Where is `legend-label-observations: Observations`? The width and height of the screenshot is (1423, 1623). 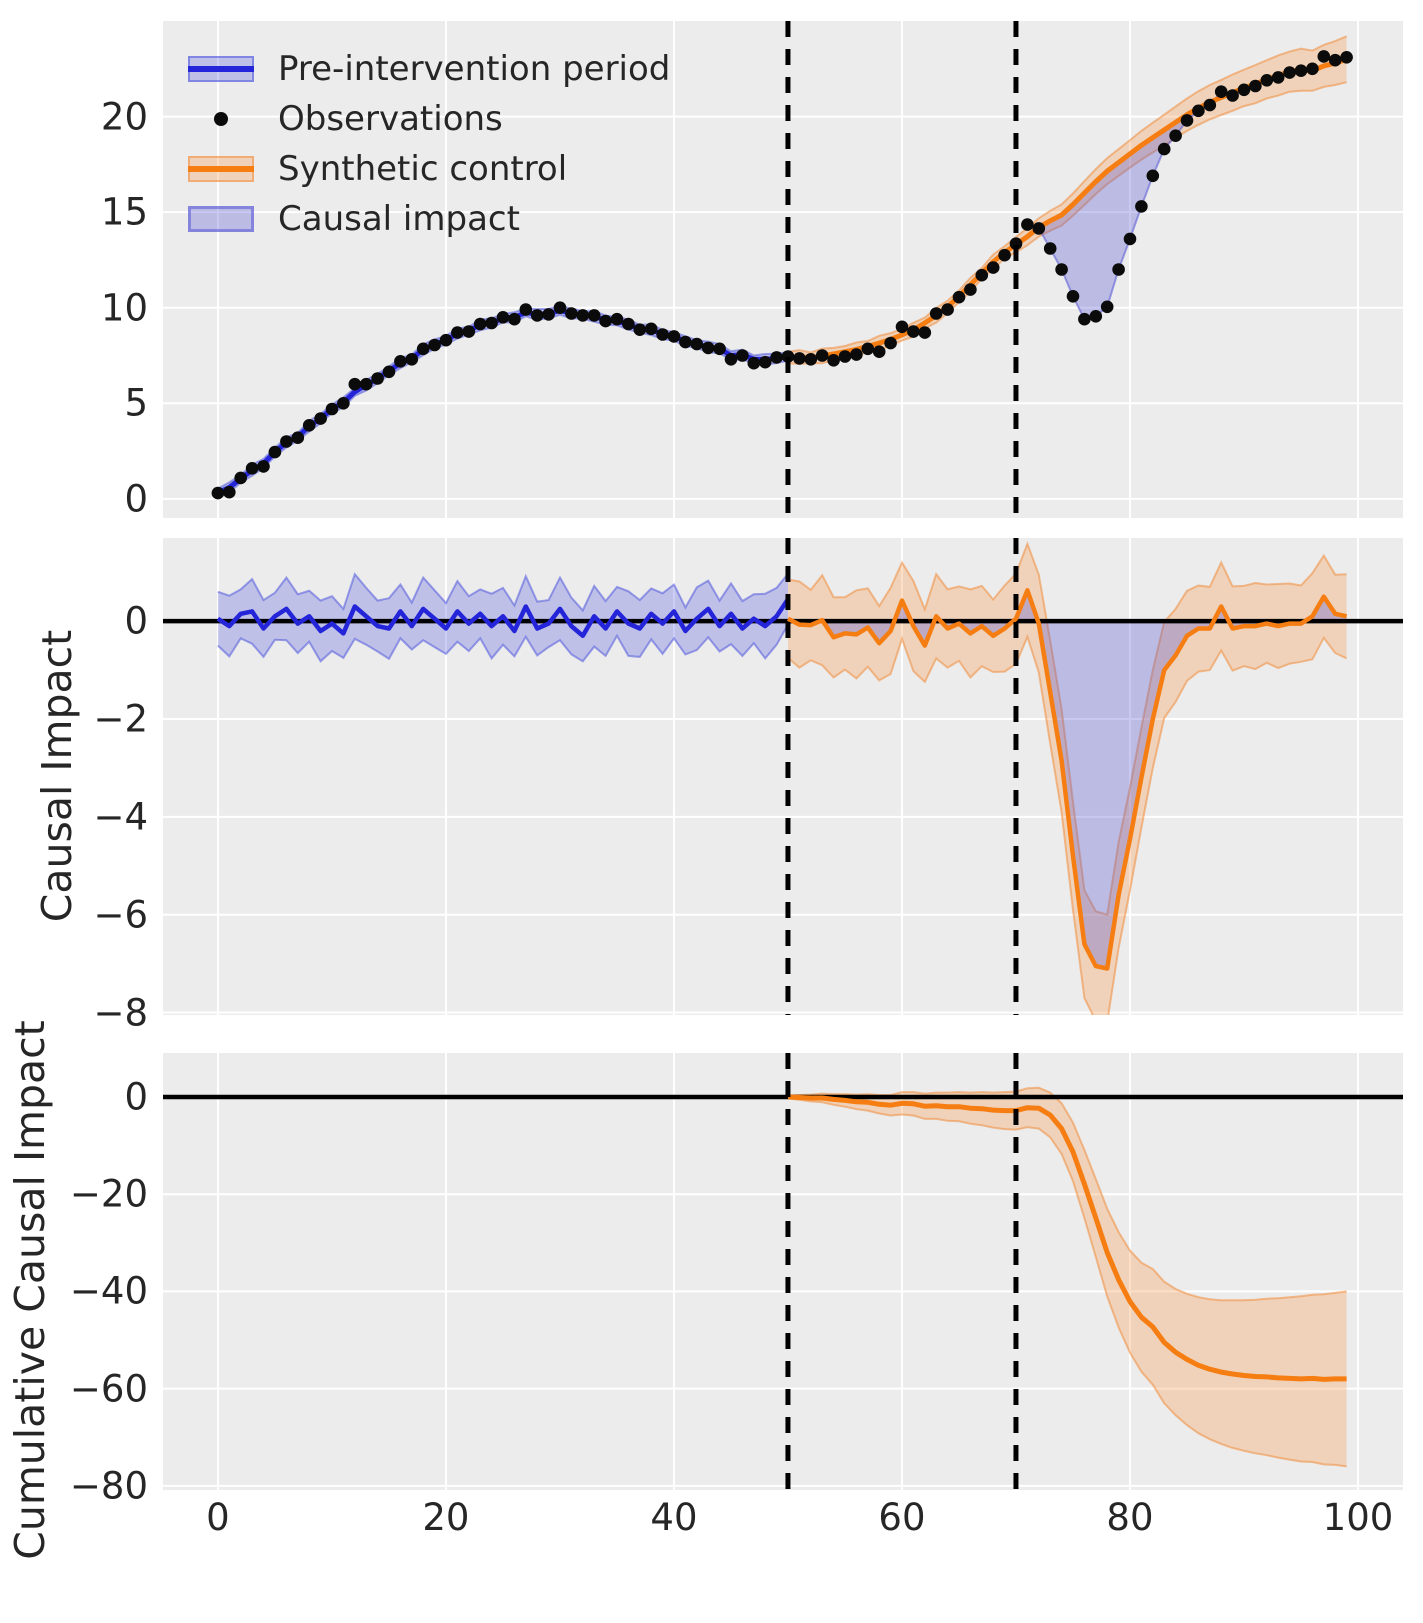 legend-label-observations: Observations is located at coordinates (390, 119).